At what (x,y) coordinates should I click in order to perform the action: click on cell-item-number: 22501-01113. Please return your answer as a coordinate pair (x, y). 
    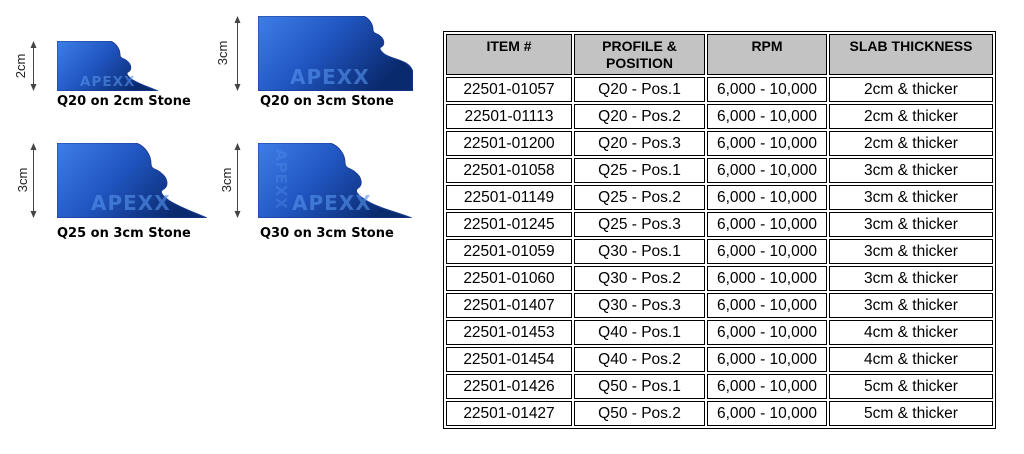
    Looking at the image, I should click on (509, 116).